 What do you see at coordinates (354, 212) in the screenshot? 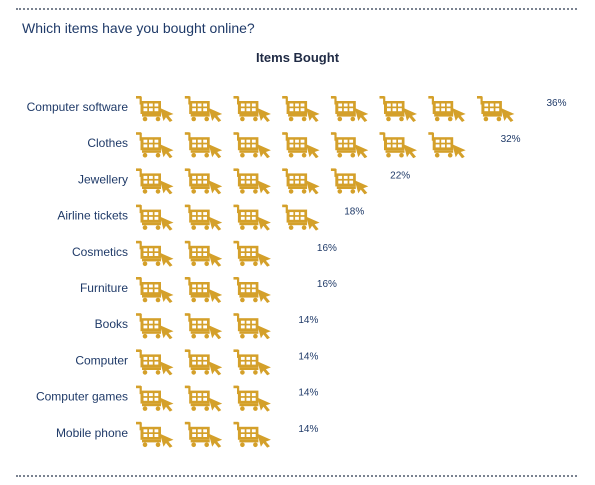
I see `value-label: 18%` at bounding box center [354, 212].